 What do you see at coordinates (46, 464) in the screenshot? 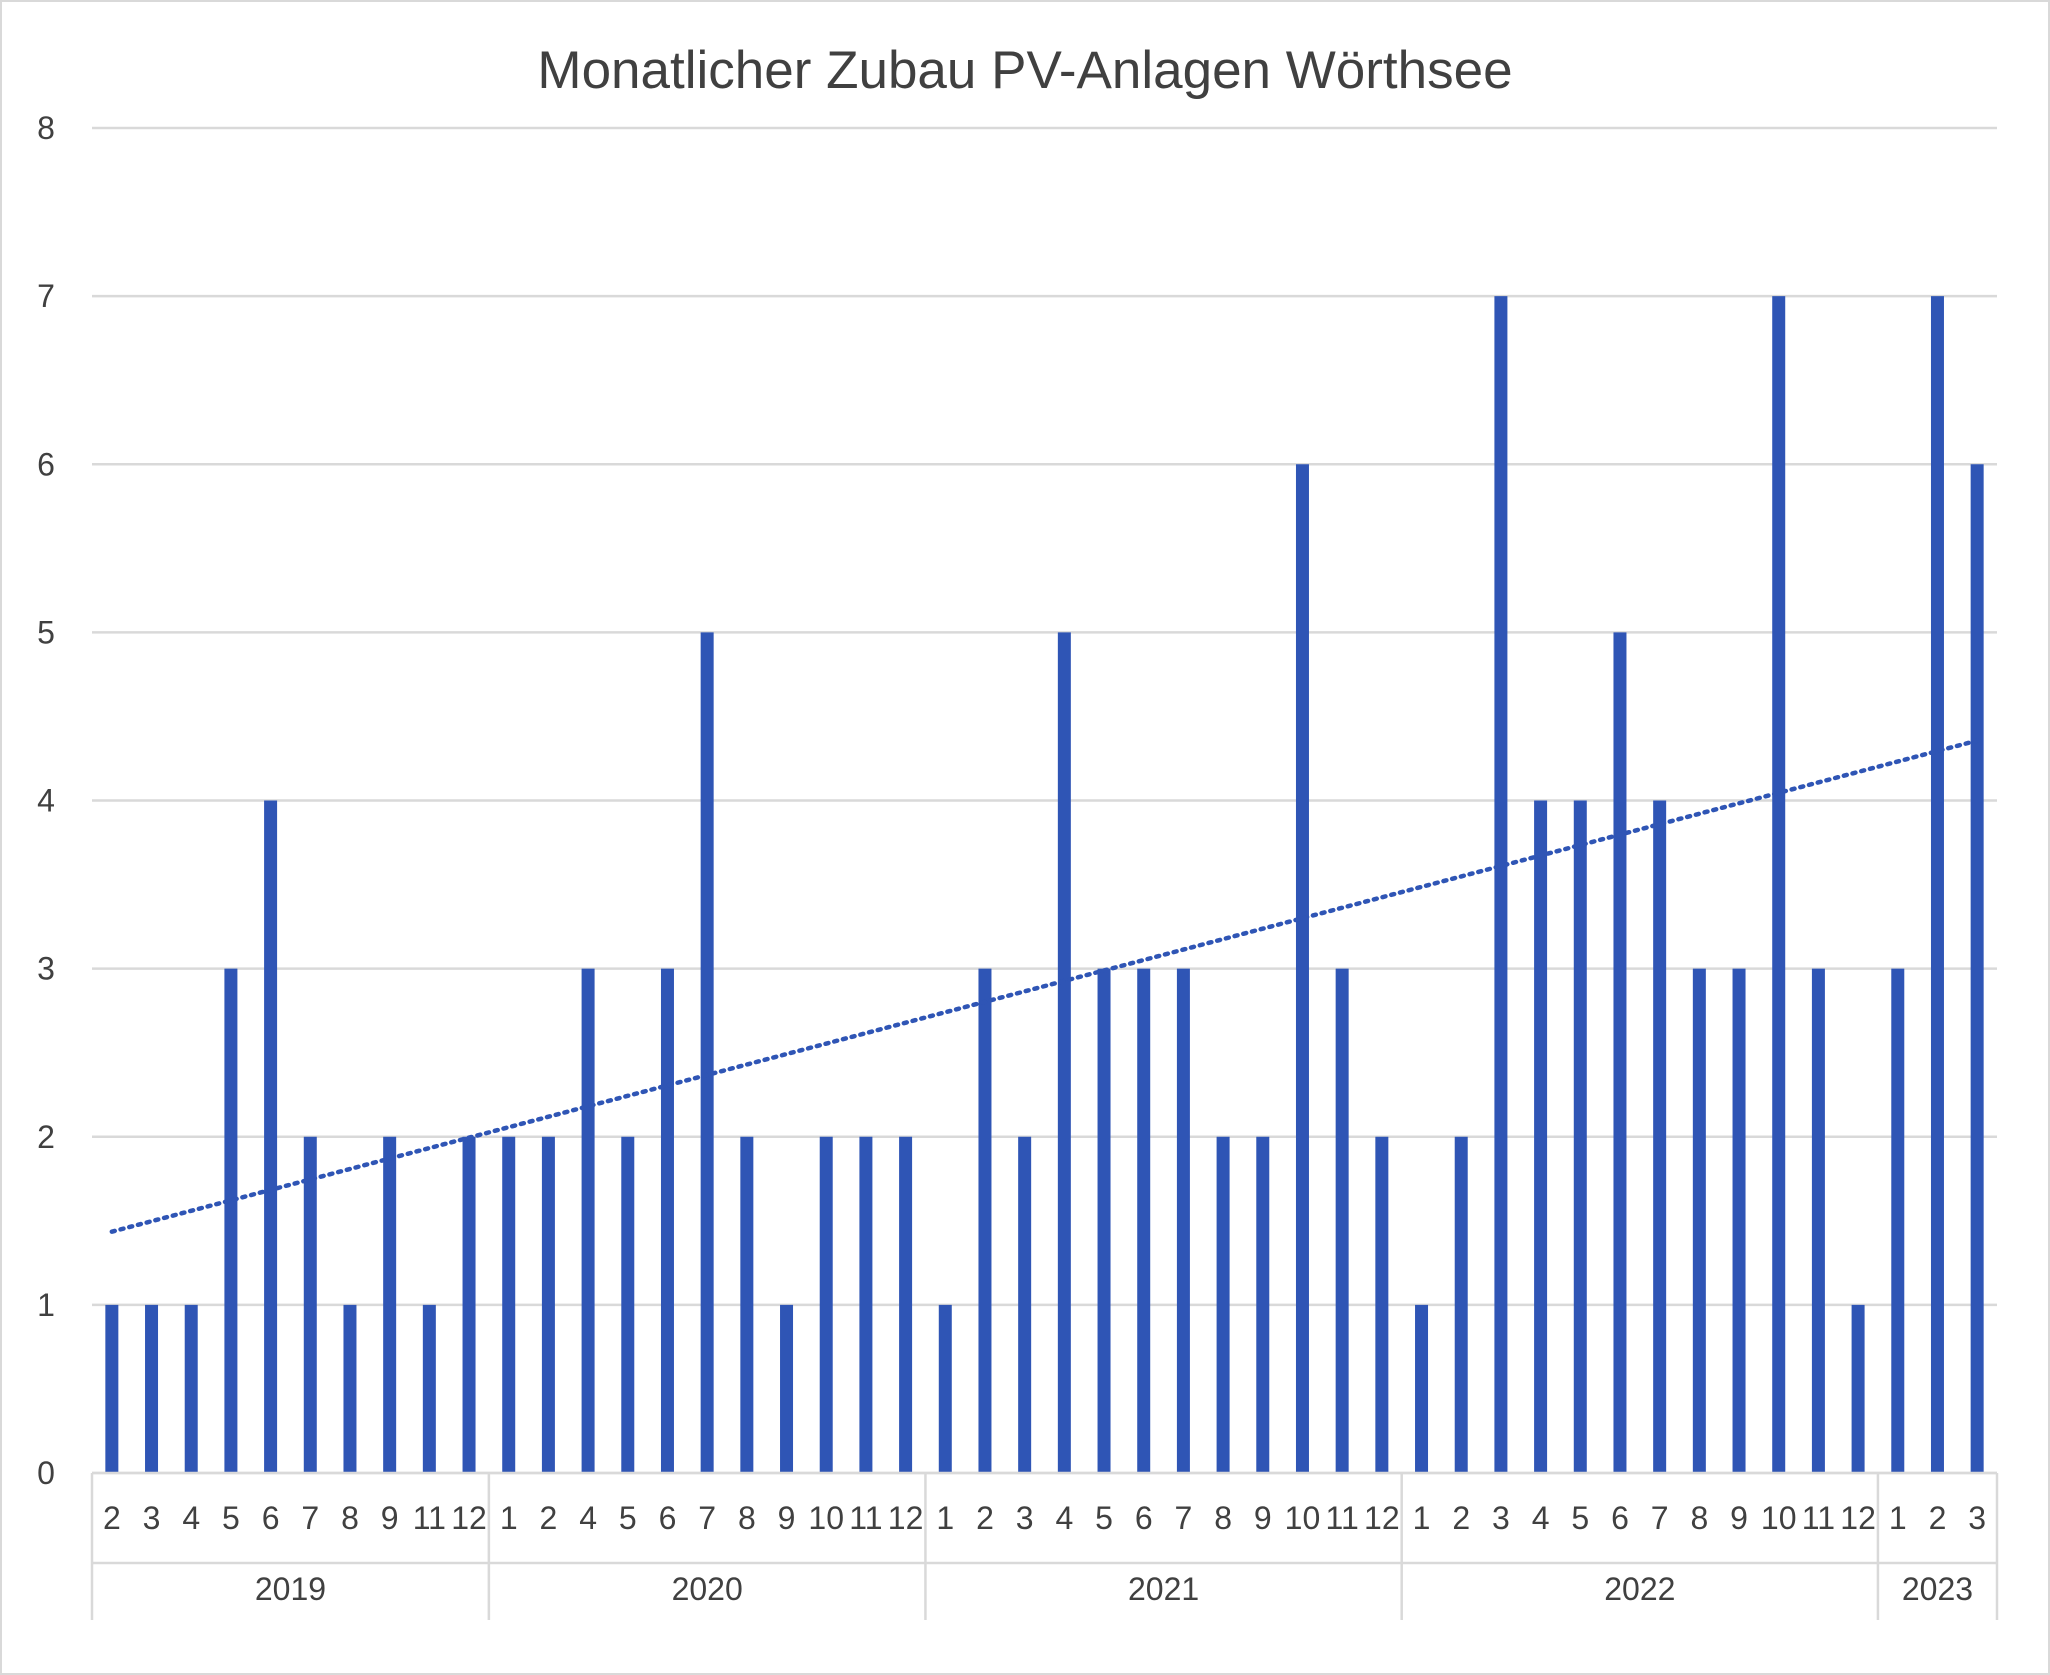
I see `y-tick-label: 6` at bounding box center [46, 464].